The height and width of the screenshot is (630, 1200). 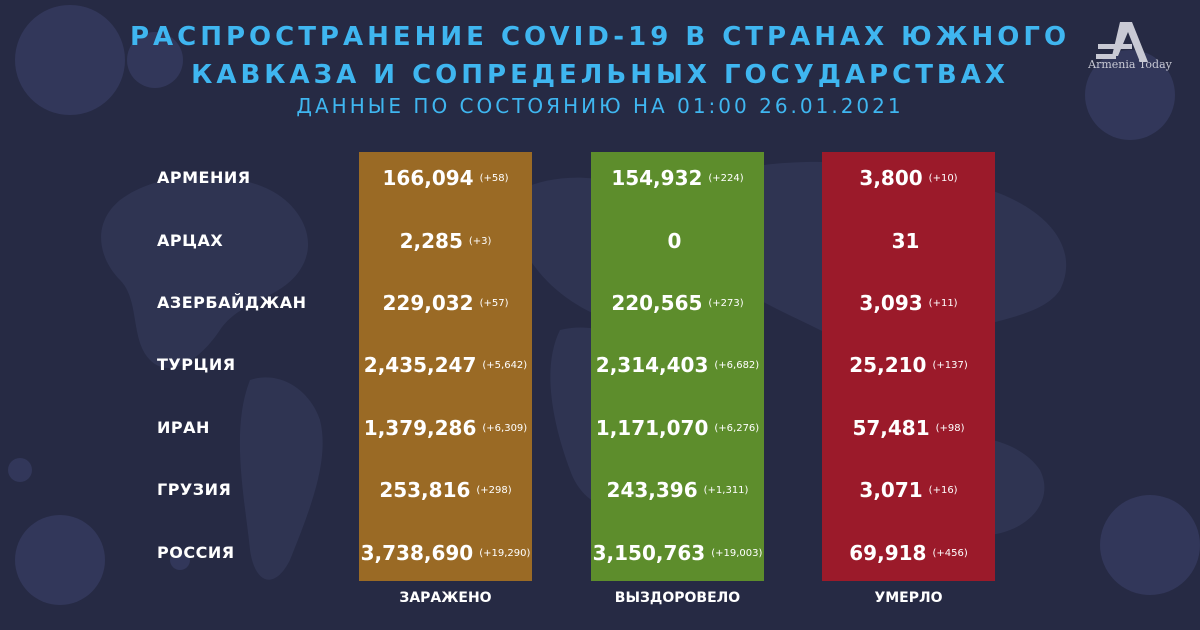 What do you see at coordinates (891, 428) in the screenshot?
I see `died-value: 57,481` at bounding box center [891, 428].